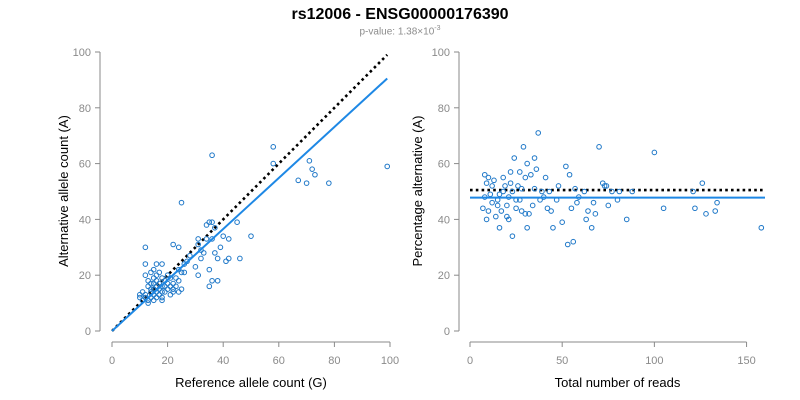  What do you see at coordinates (437, 28) in the screenshot?
I see `p-value-exponent: -3` at bounding box center [437, 28].